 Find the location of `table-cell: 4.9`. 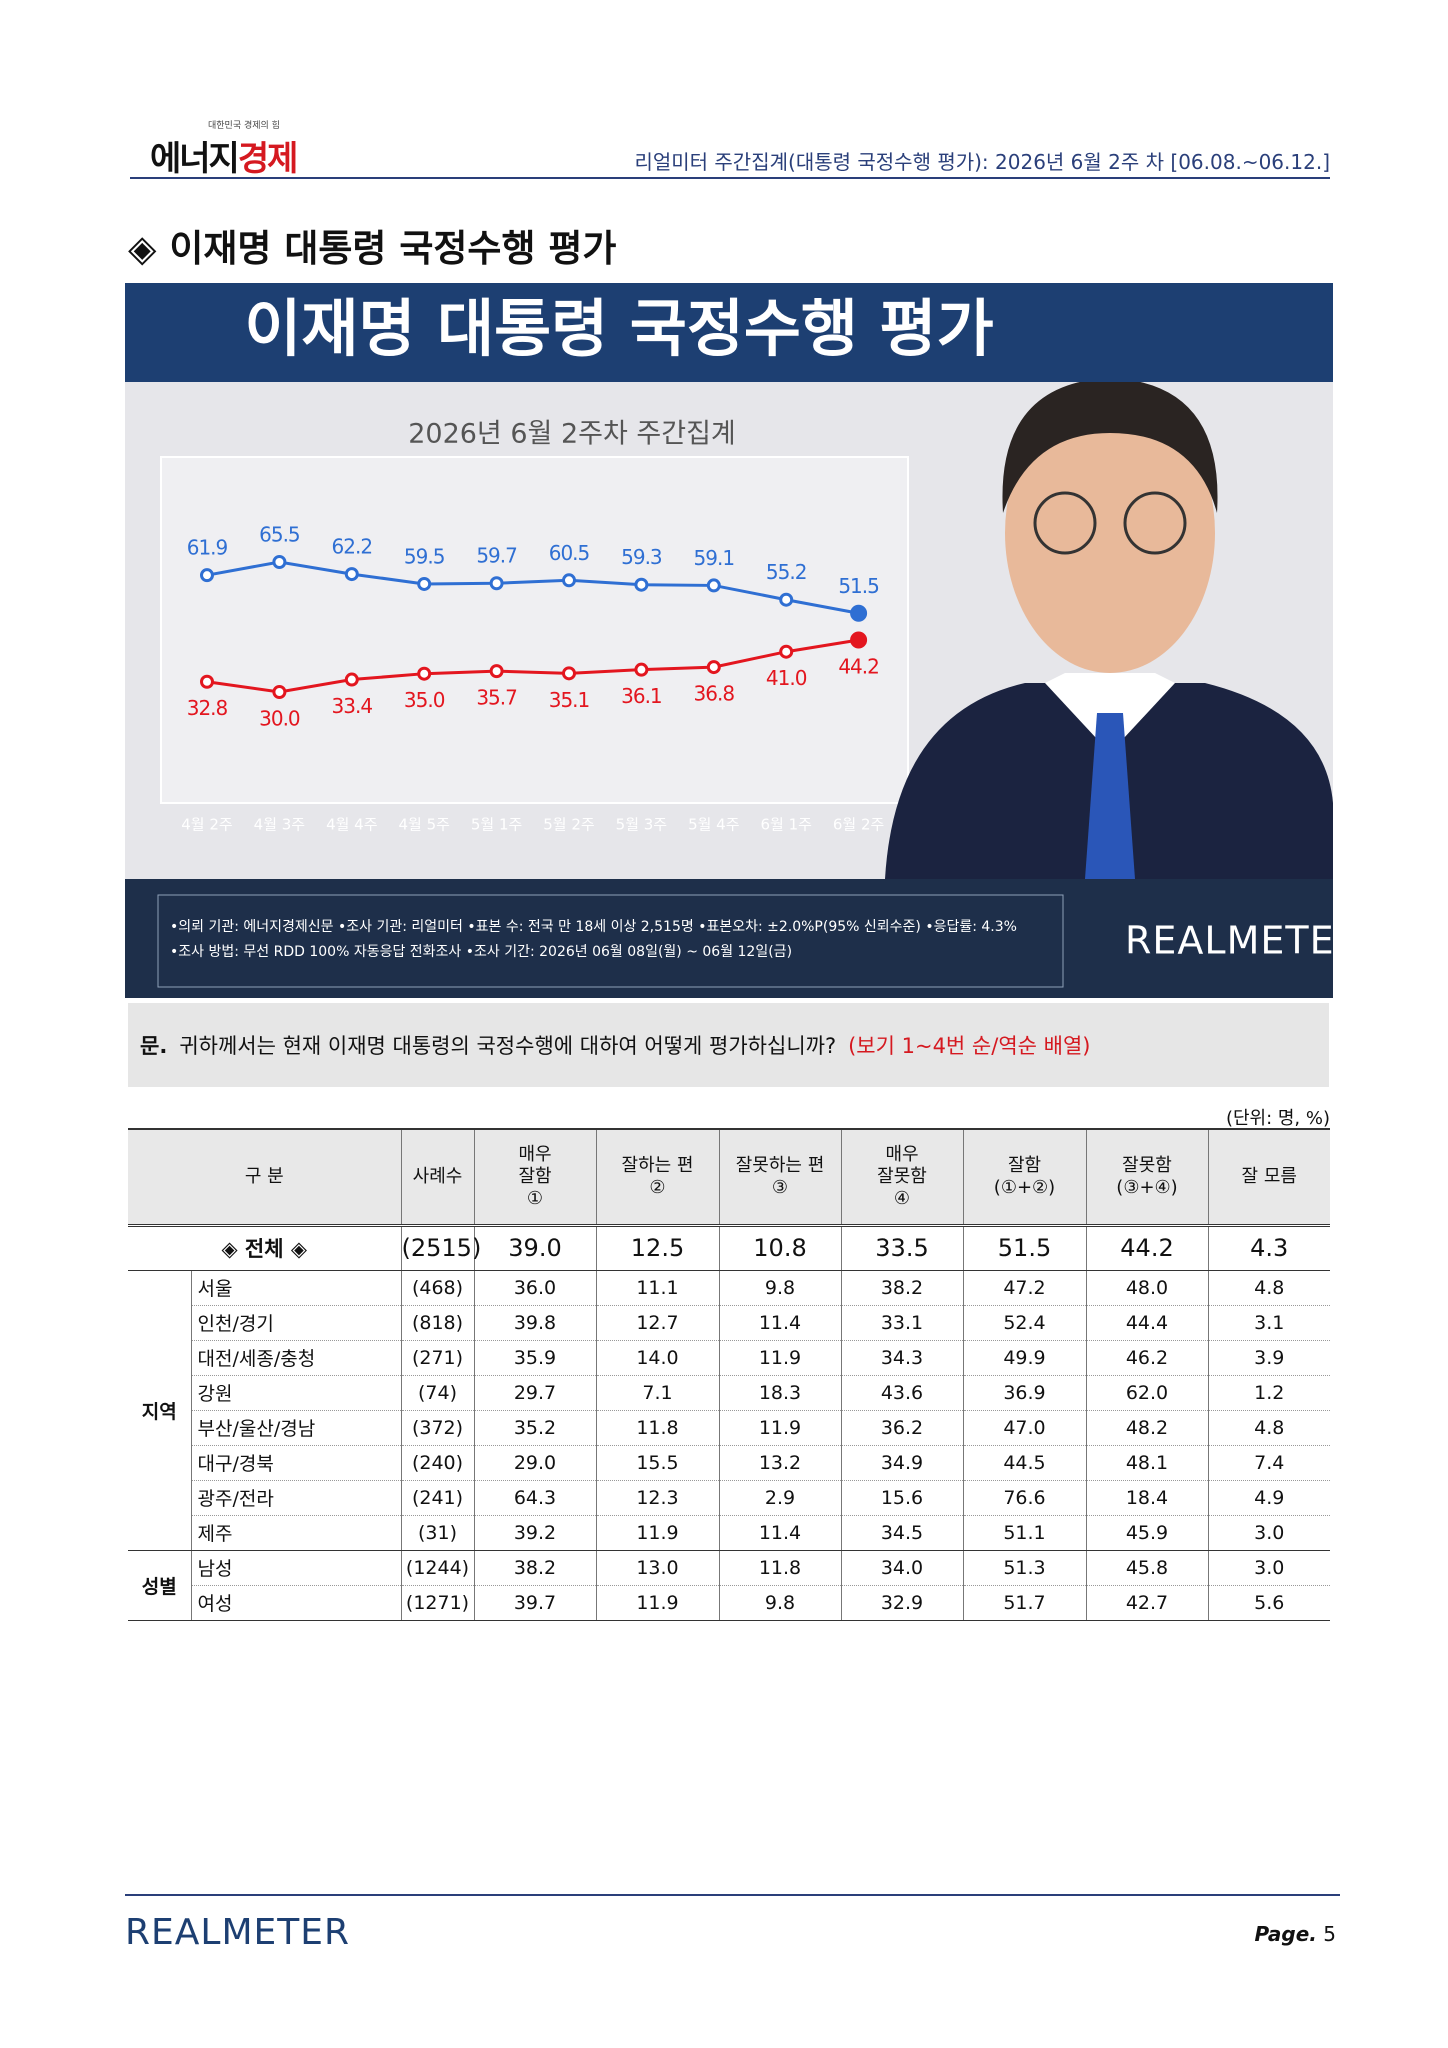

table-cell: 4.9 is located at coordinates (1268, 1498).